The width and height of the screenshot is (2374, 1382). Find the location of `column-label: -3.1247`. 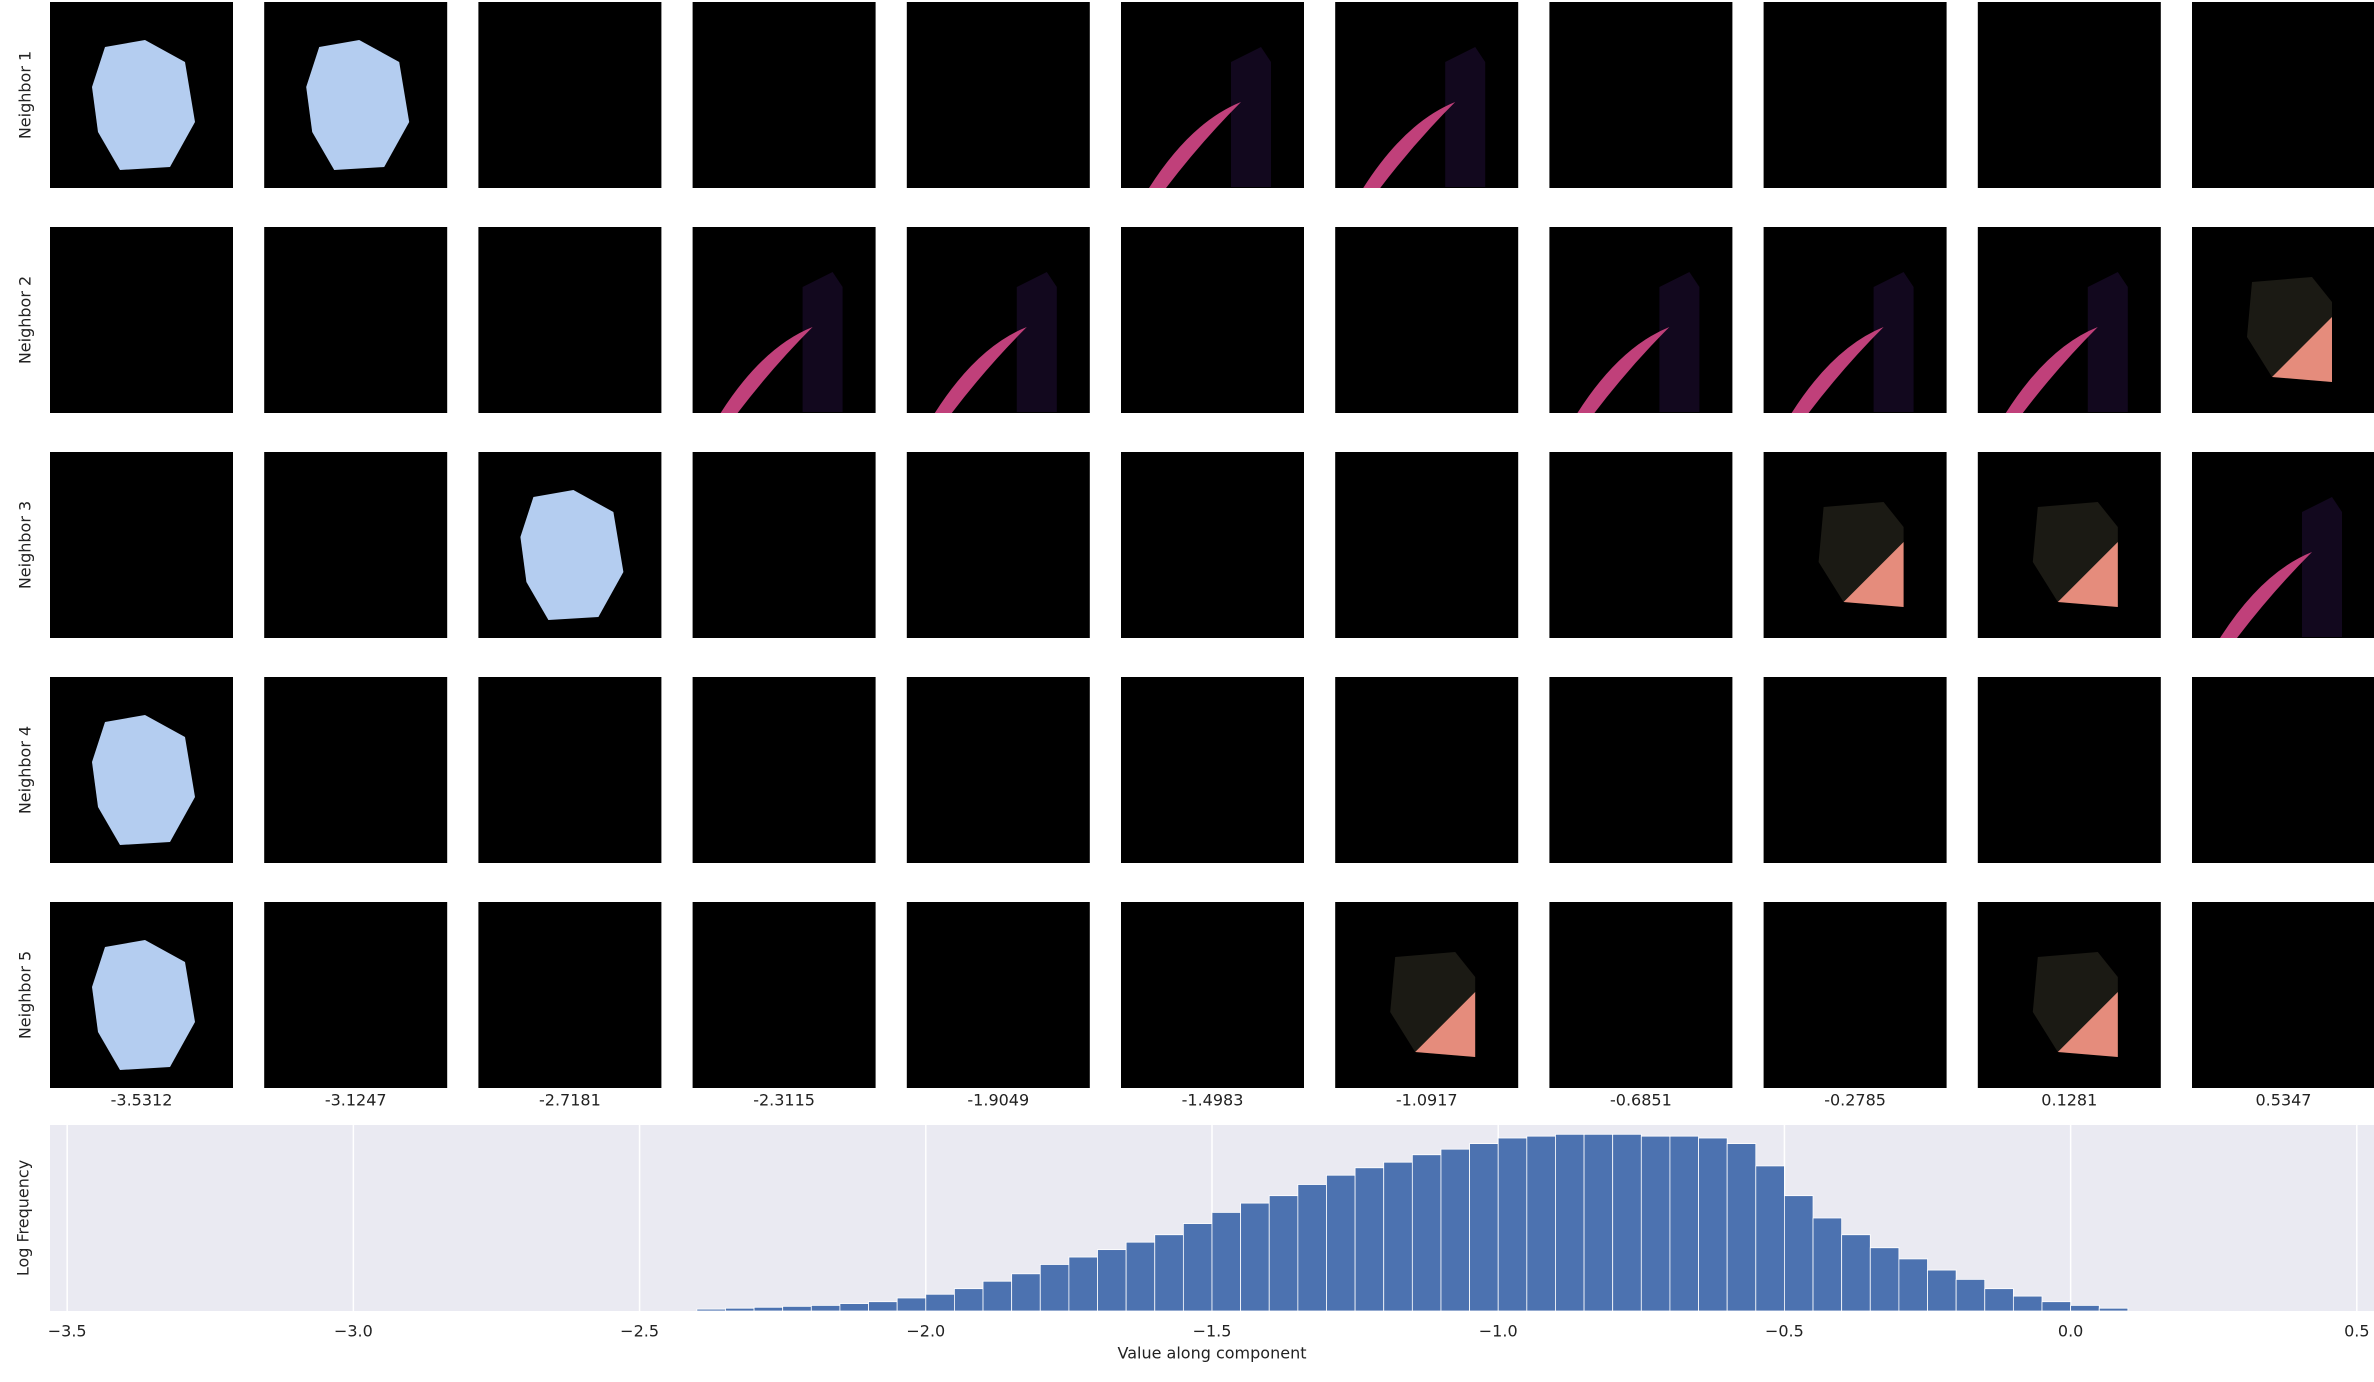

column-label: -3.1247 is located at coordinates (356, 1100).